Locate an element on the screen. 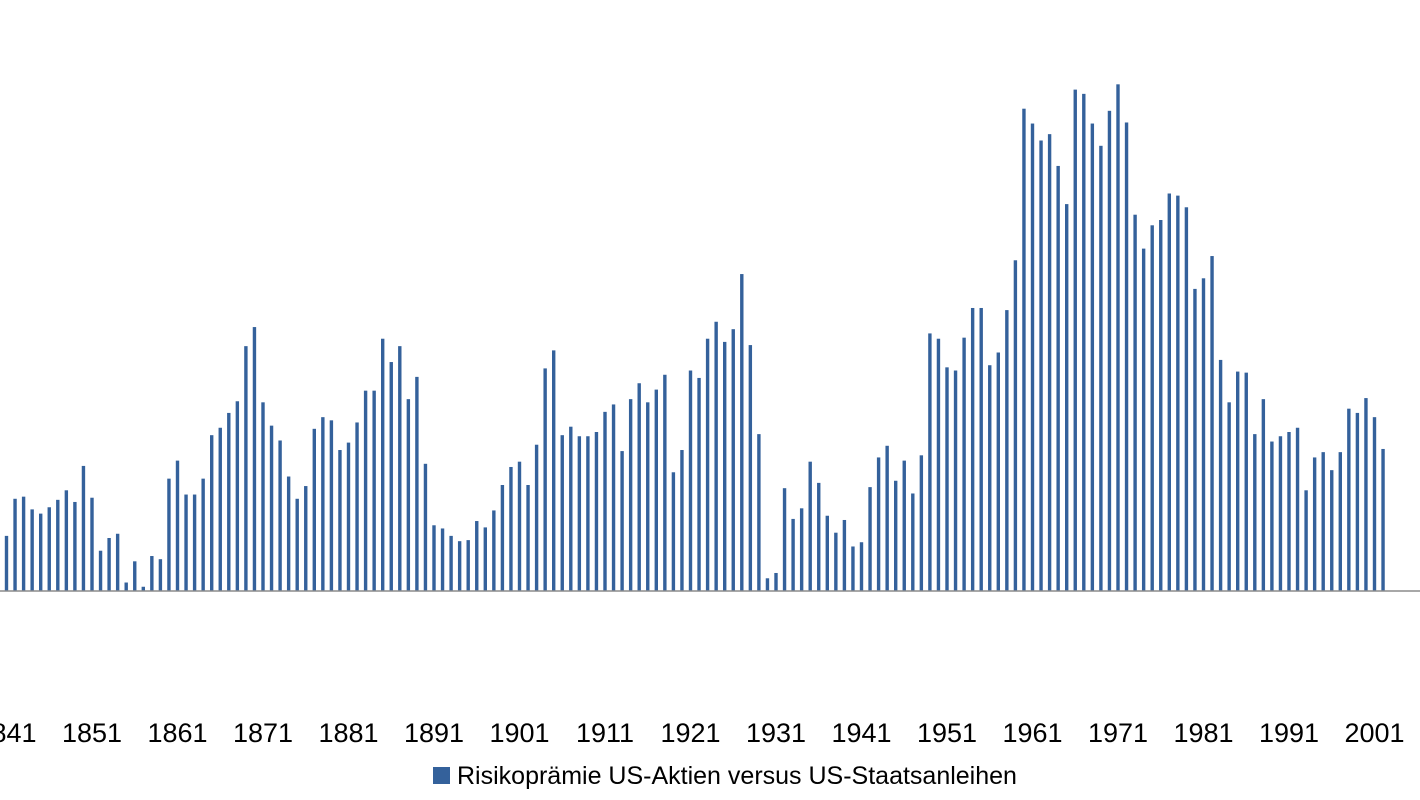 Image resolution: width=1420 pixels, height=800 pixels. bar-1900 is located at coordinates (511, 528).